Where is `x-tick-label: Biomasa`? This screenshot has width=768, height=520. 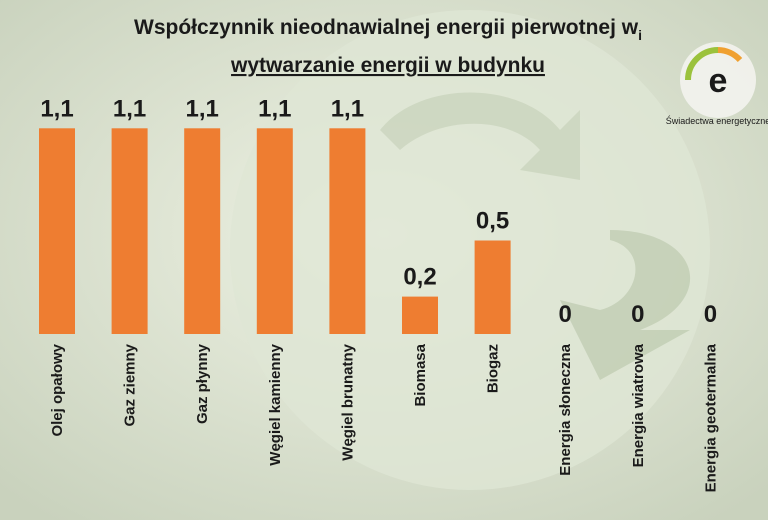 x-tick-label: Biomasa is located at coordinates (420, 374).